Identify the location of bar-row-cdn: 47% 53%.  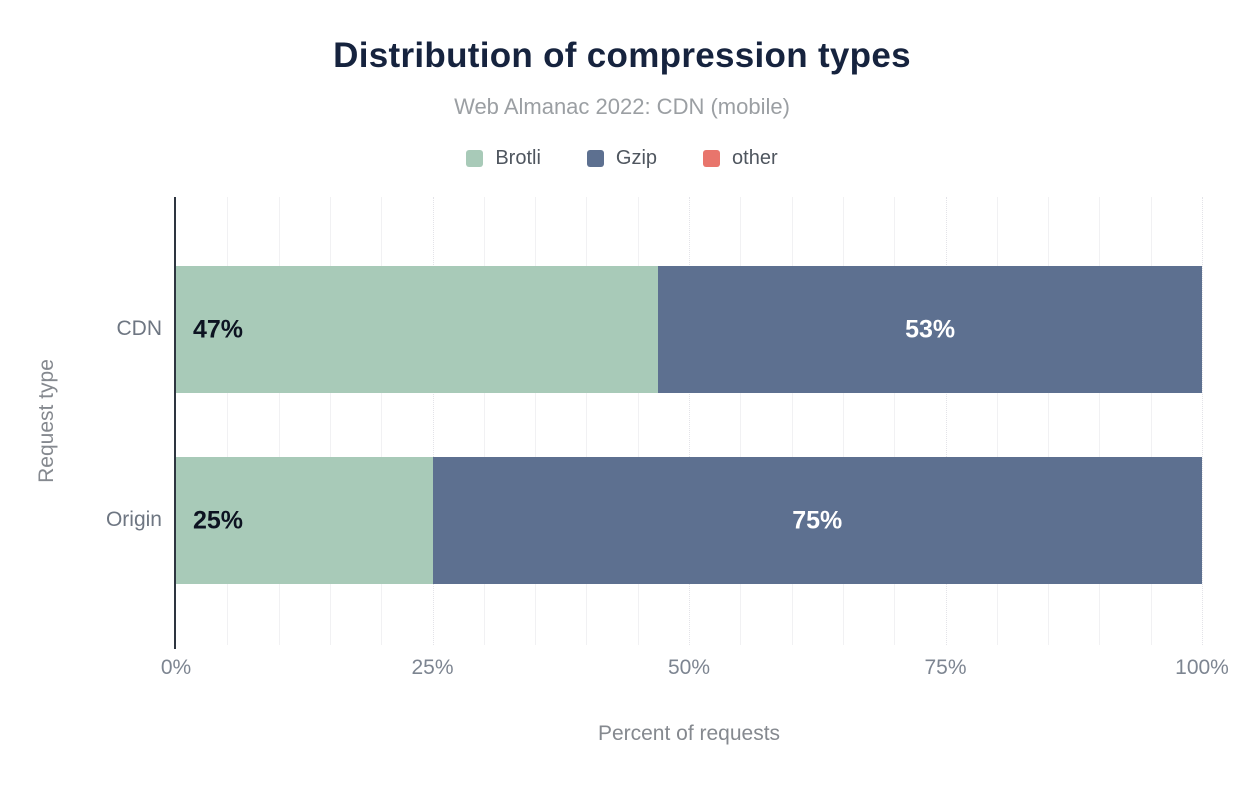
(689, 329).